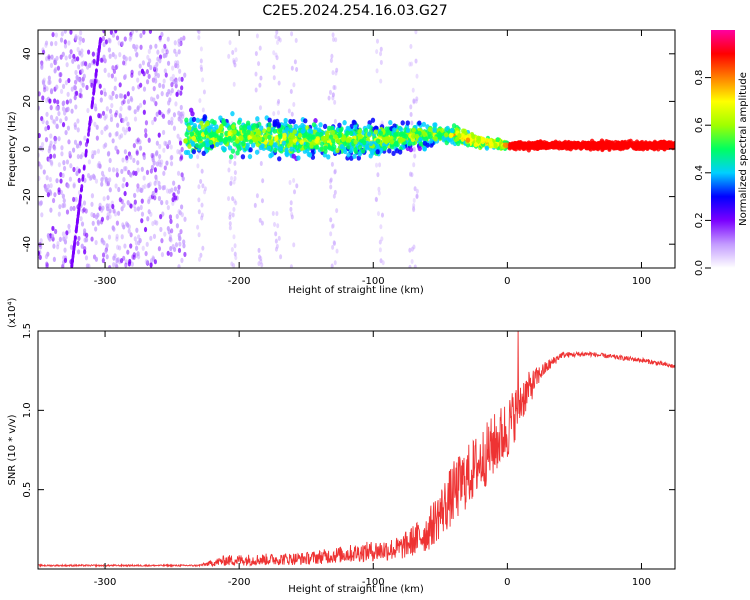  I want to click on spectrogram-x-tick-label: -100, so click(373, 281).